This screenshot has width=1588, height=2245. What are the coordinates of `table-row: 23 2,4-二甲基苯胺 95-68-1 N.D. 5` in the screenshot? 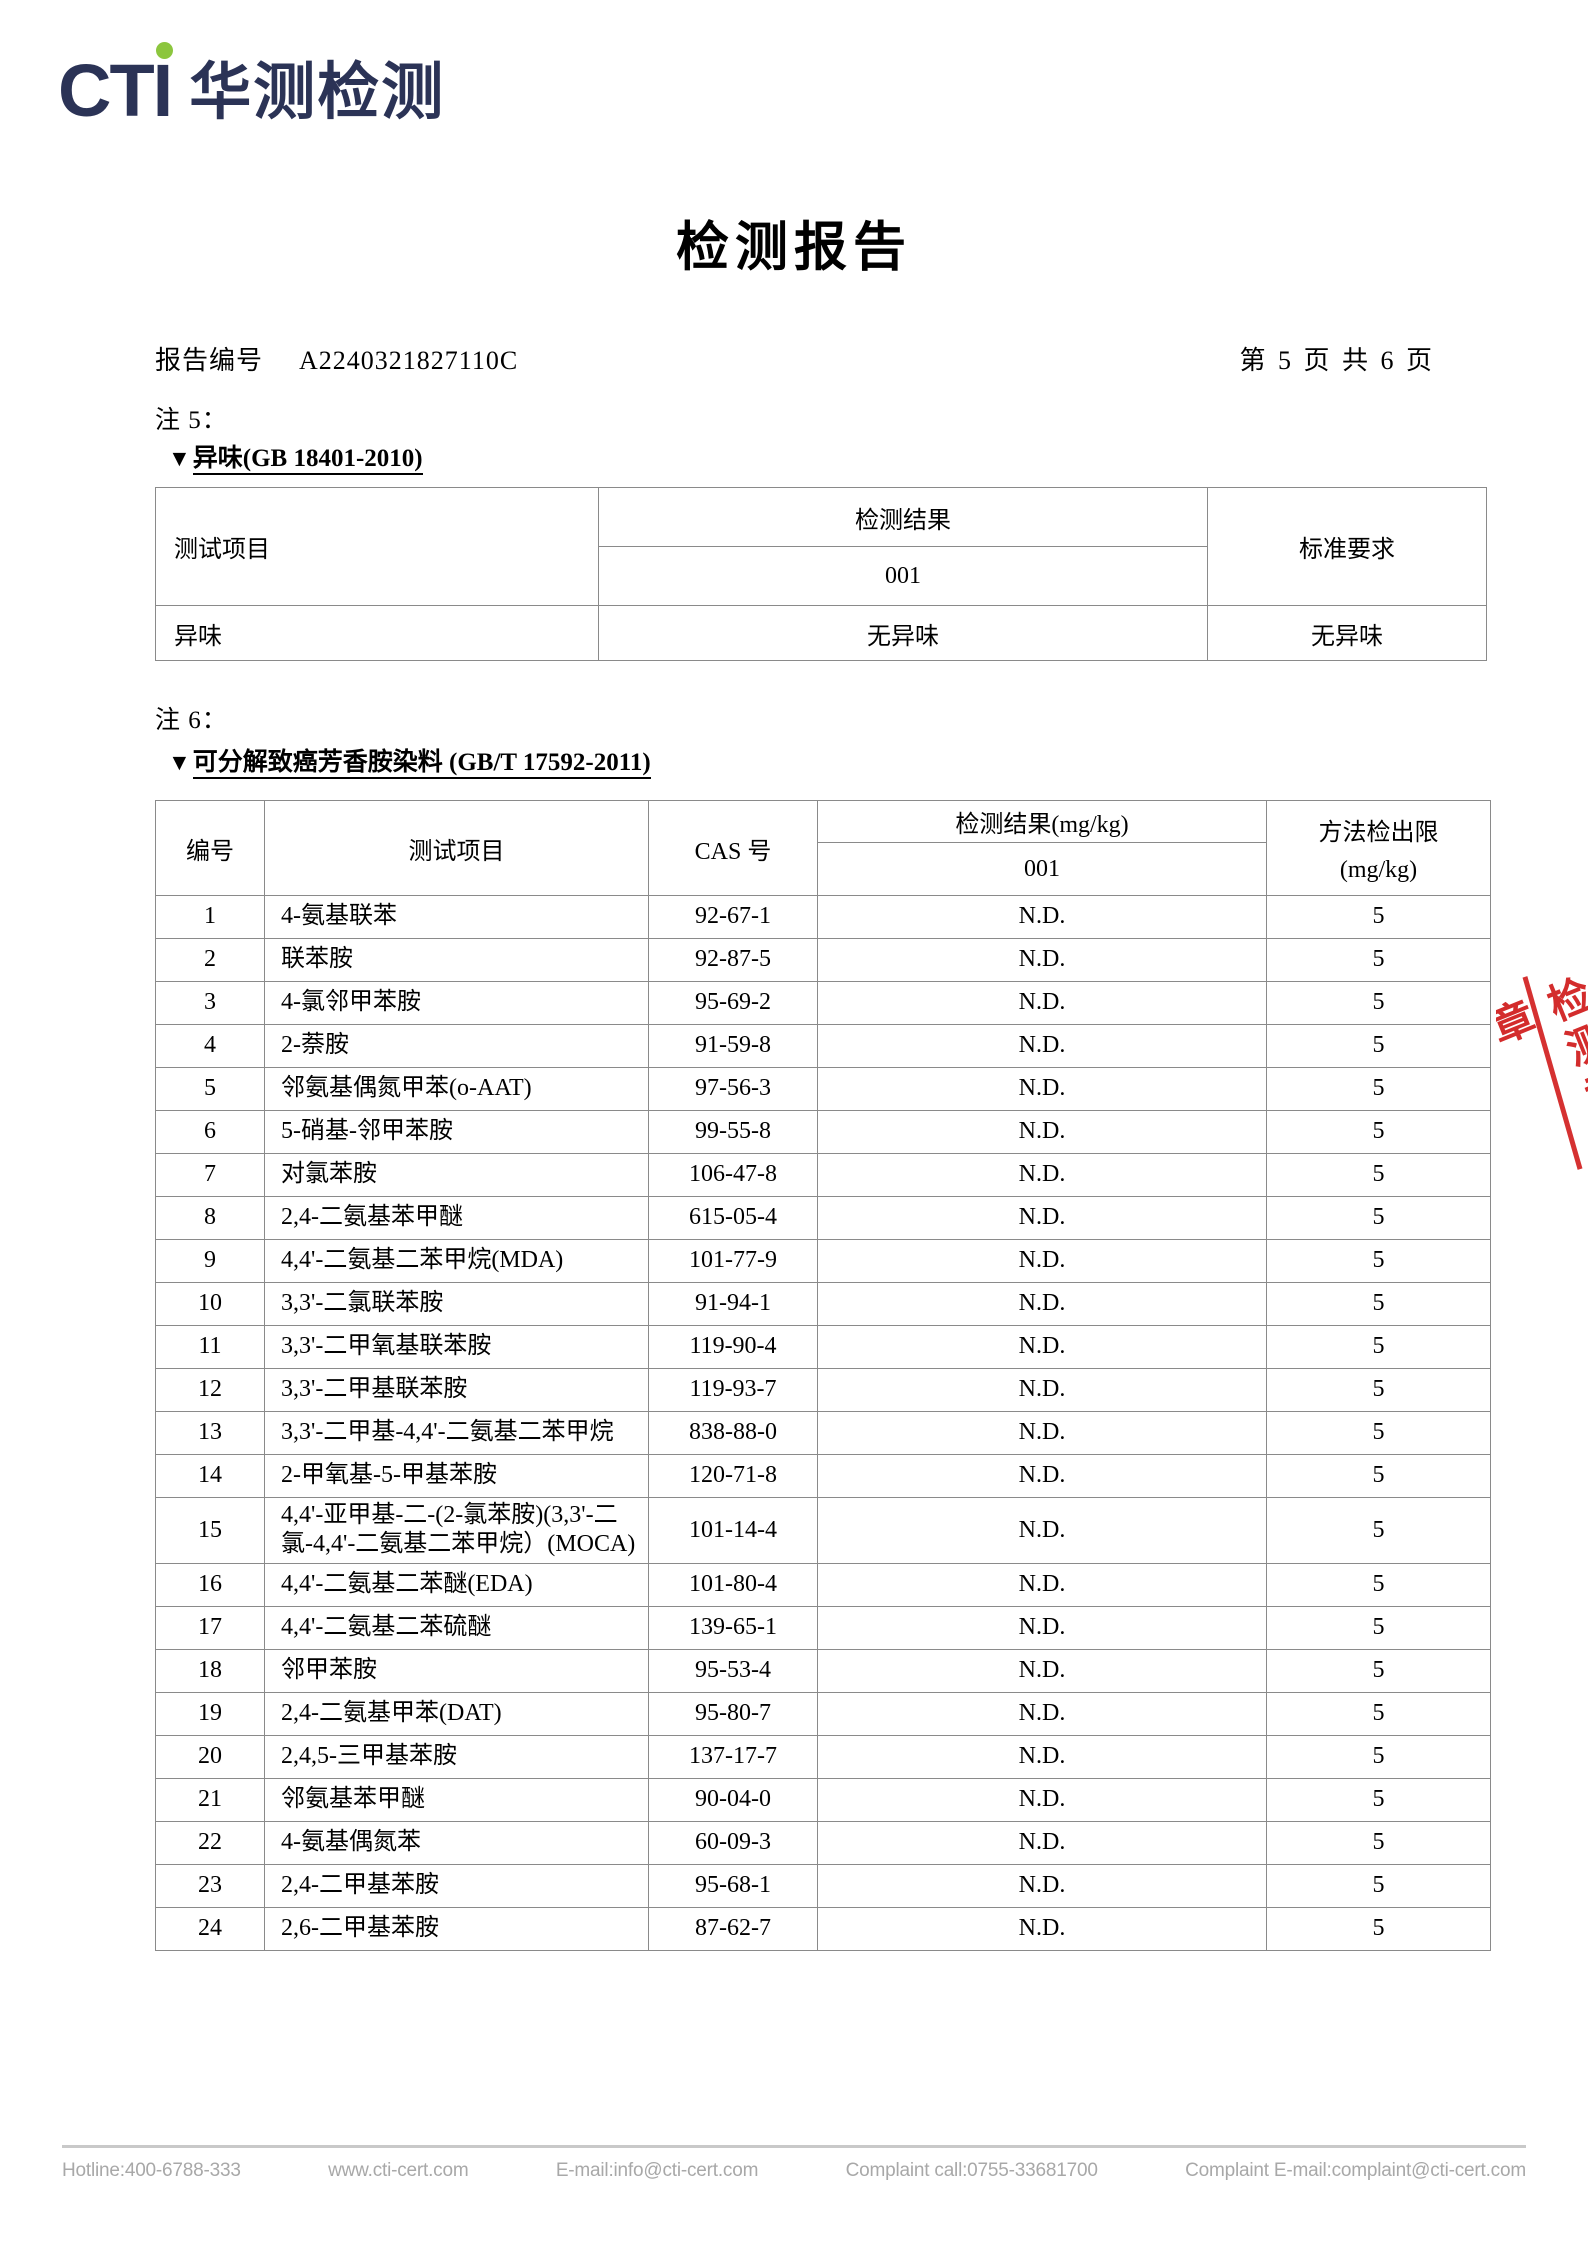 It's located at (823, 1885).